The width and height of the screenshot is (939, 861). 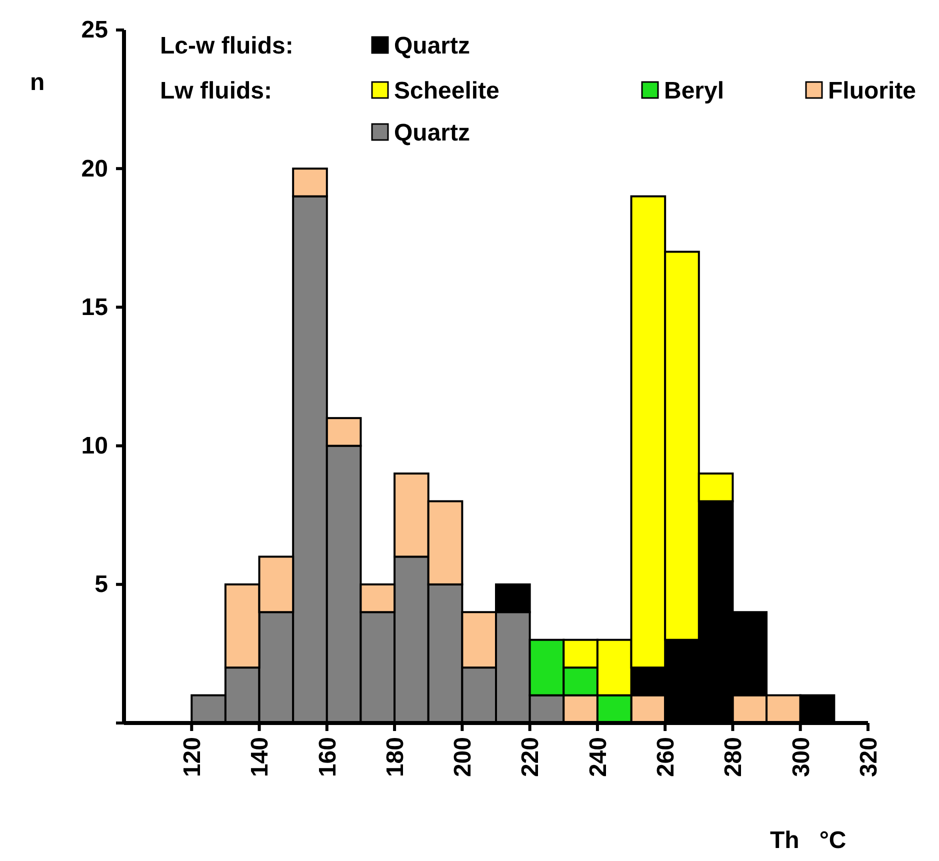 What do you see at coordinates (447, 90) in the screenshot?
I see `legend-label: Scheelite` at bounding box center [447, 90].